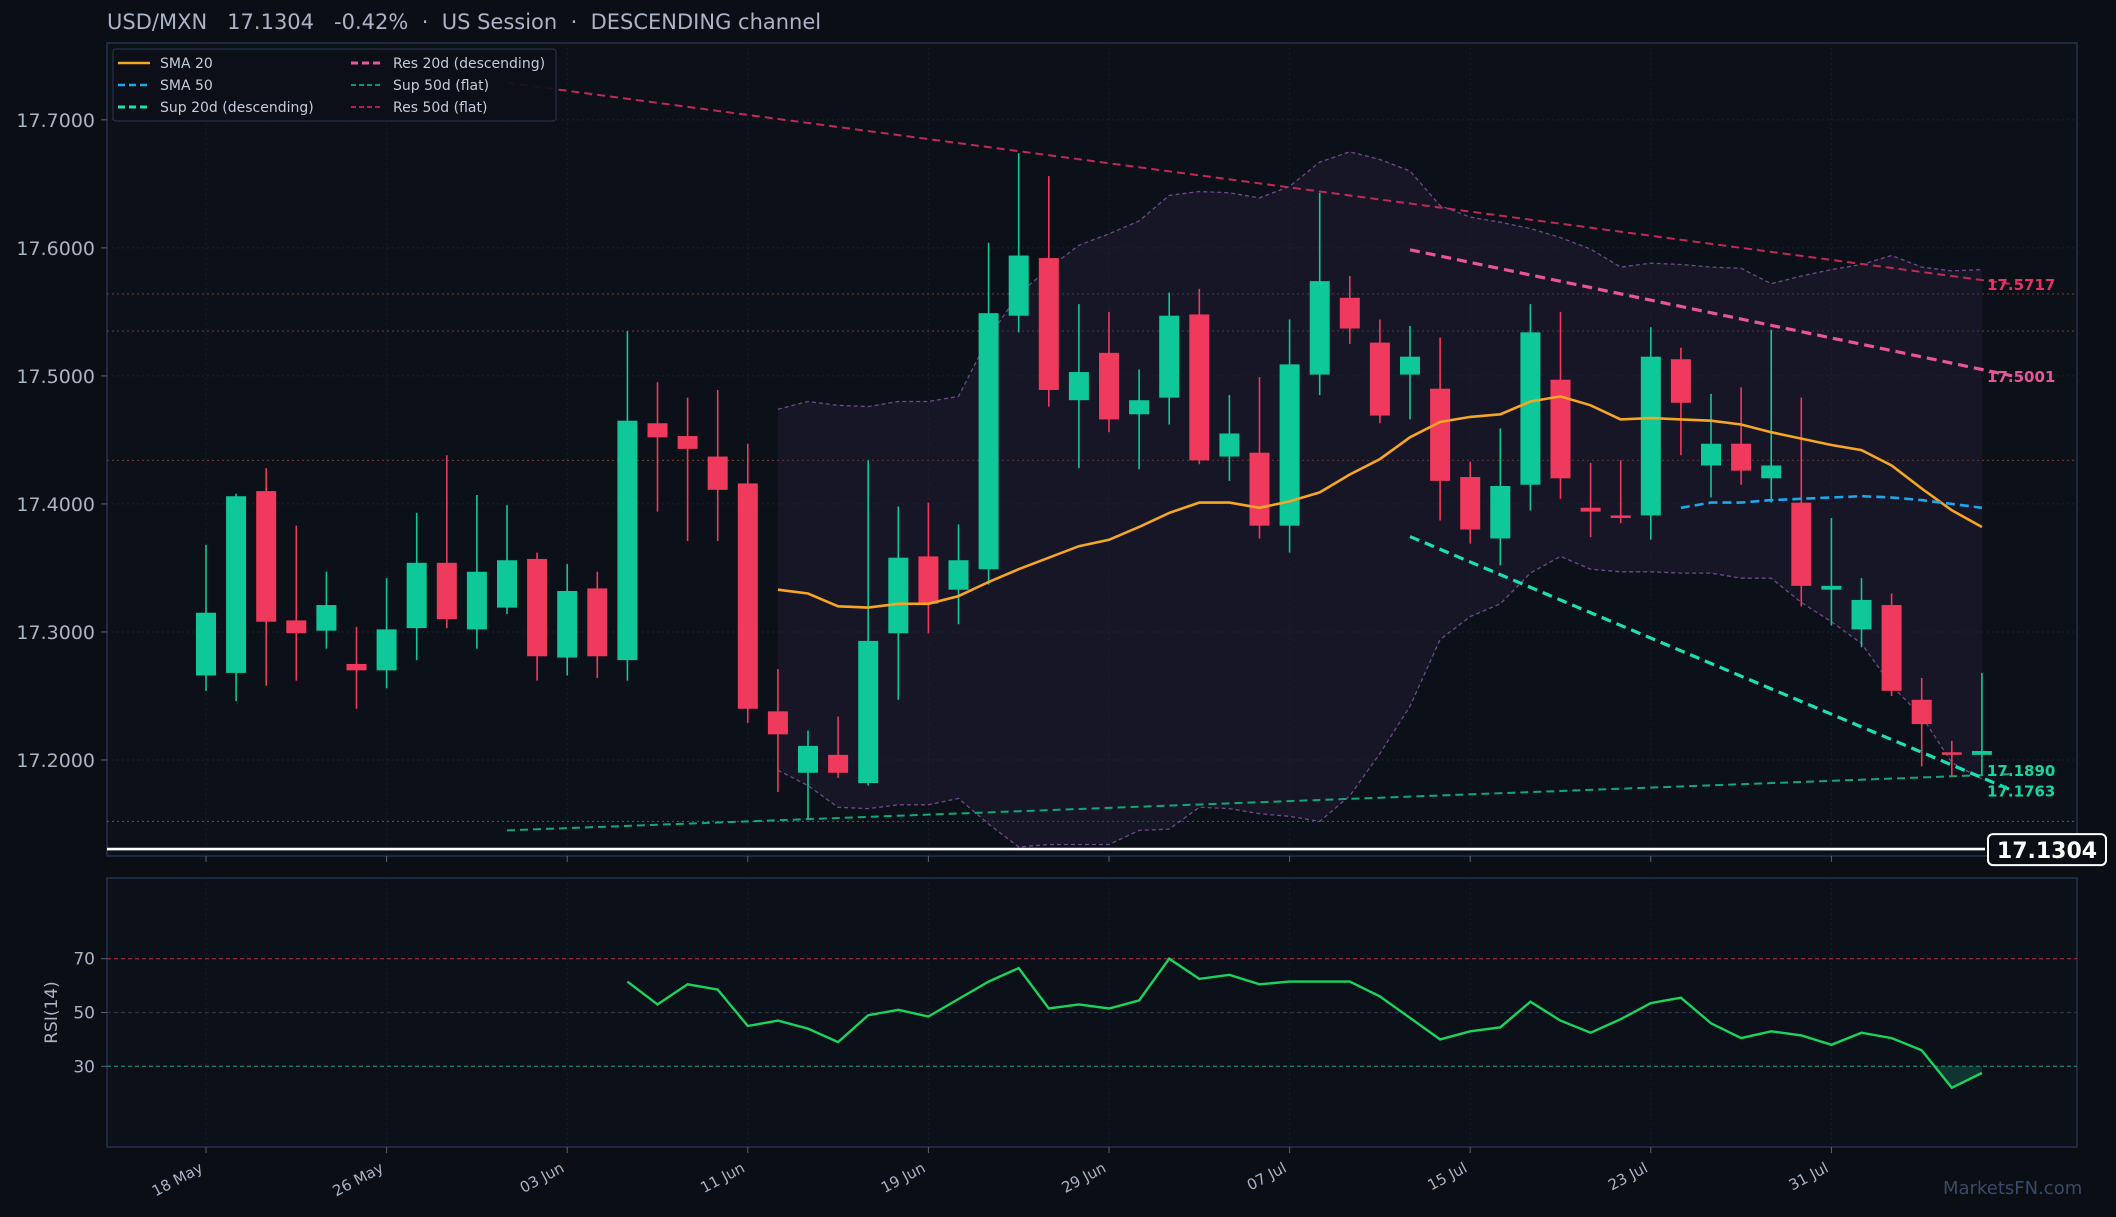  I want to click on bollinger-upper, so click(1379, 280).